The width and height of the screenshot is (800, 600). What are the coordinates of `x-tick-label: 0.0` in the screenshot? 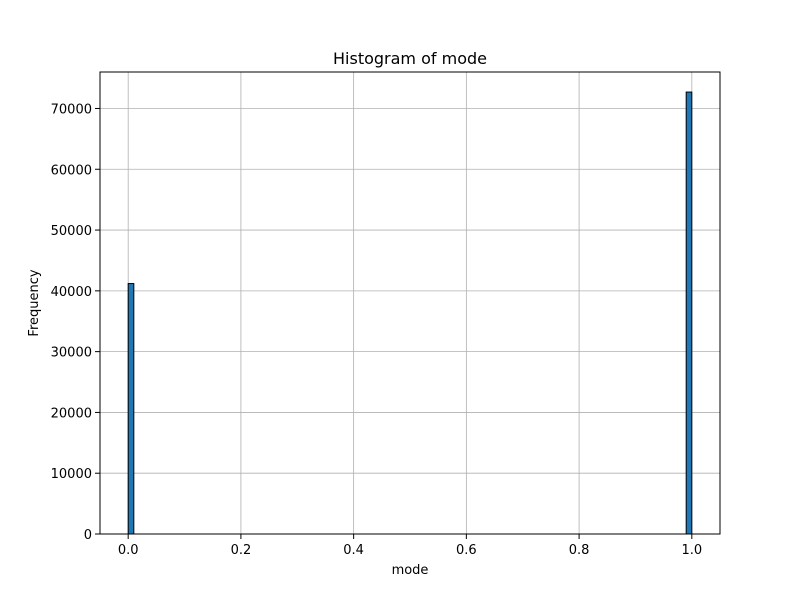 It's located at (128, 550).